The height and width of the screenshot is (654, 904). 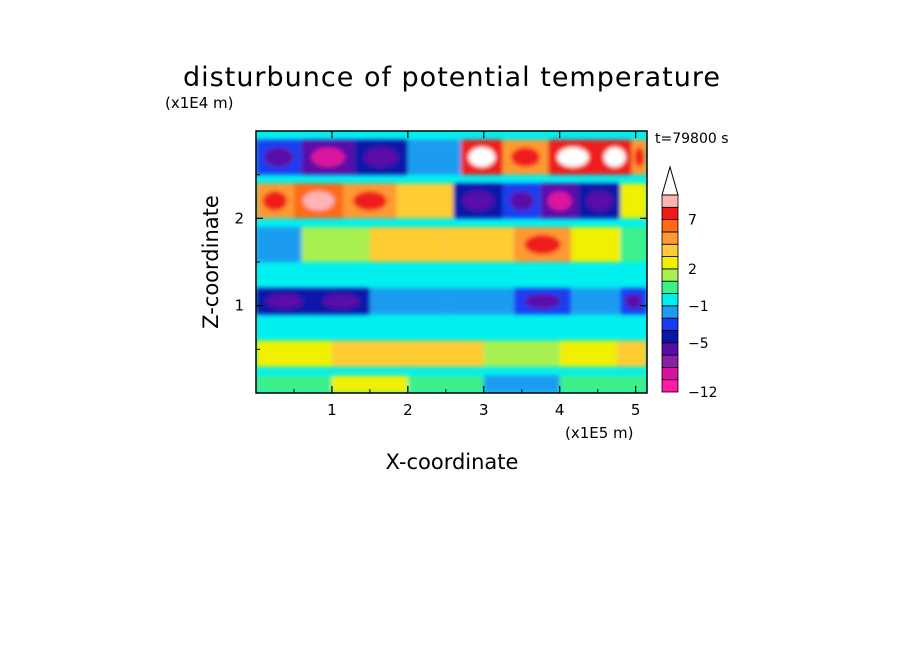 I want to click on x-tick-label: 2, so click(x=408, y=410).